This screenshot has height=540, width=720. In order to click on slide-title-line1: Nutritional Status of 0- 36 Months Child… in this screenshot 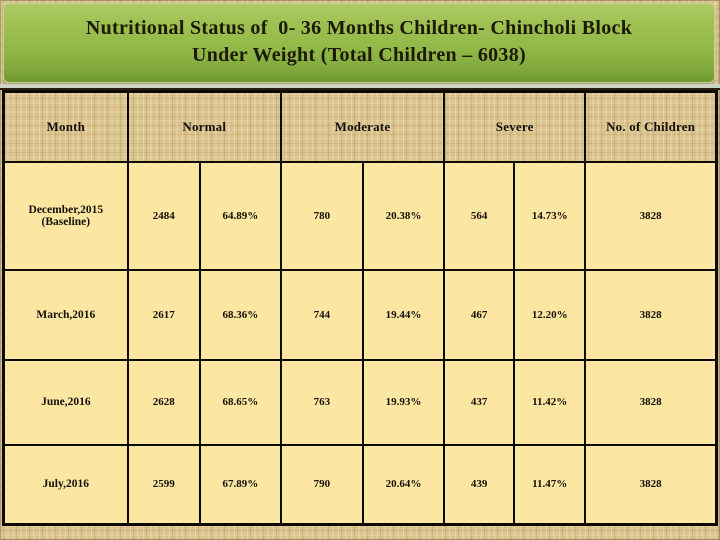, I will do `click(359, 28)`.